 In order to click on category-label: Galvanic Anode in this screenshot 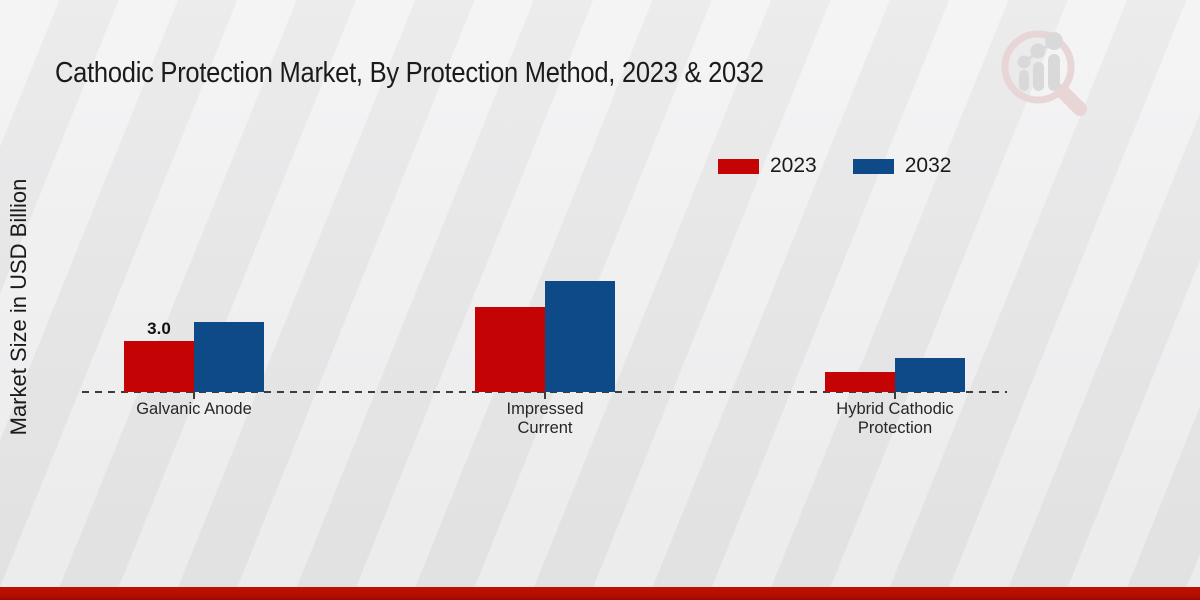, I will do `click(194, 409)`.